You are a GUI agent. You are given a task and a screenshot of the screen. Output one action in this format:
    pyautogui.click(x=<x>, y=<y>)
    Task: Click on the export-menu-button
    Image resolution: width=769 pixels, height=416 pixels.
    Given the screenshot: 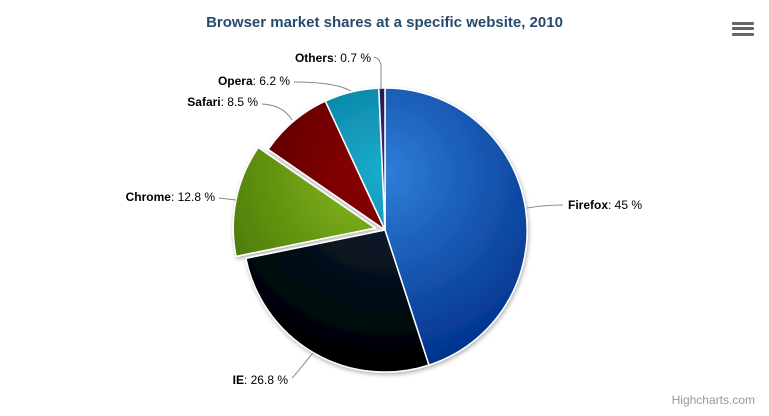 What is the action you would take?
    pyautogui.click(x=743, y=29)
    